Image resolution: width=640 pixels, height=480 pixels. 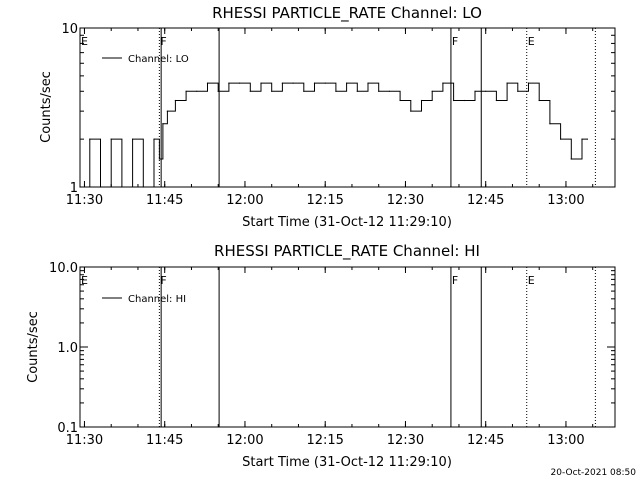 What do you see at coordinates (69, 29) in the screenshot?
I see `y-tick-label: 10` at bounding box center [69, 29].